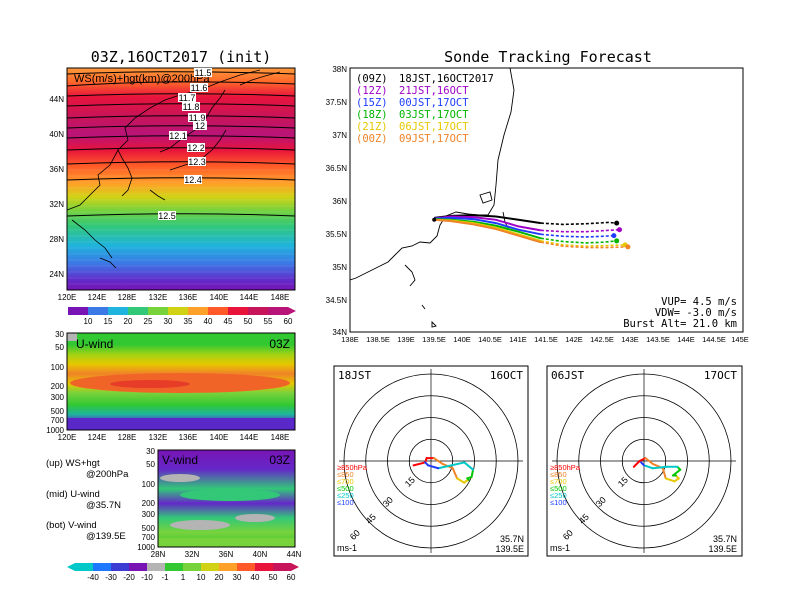  What do you see at coordinates (158, 297) in the screenshot?
I see `tick-label: 132E` at bounding box center [158, 297].